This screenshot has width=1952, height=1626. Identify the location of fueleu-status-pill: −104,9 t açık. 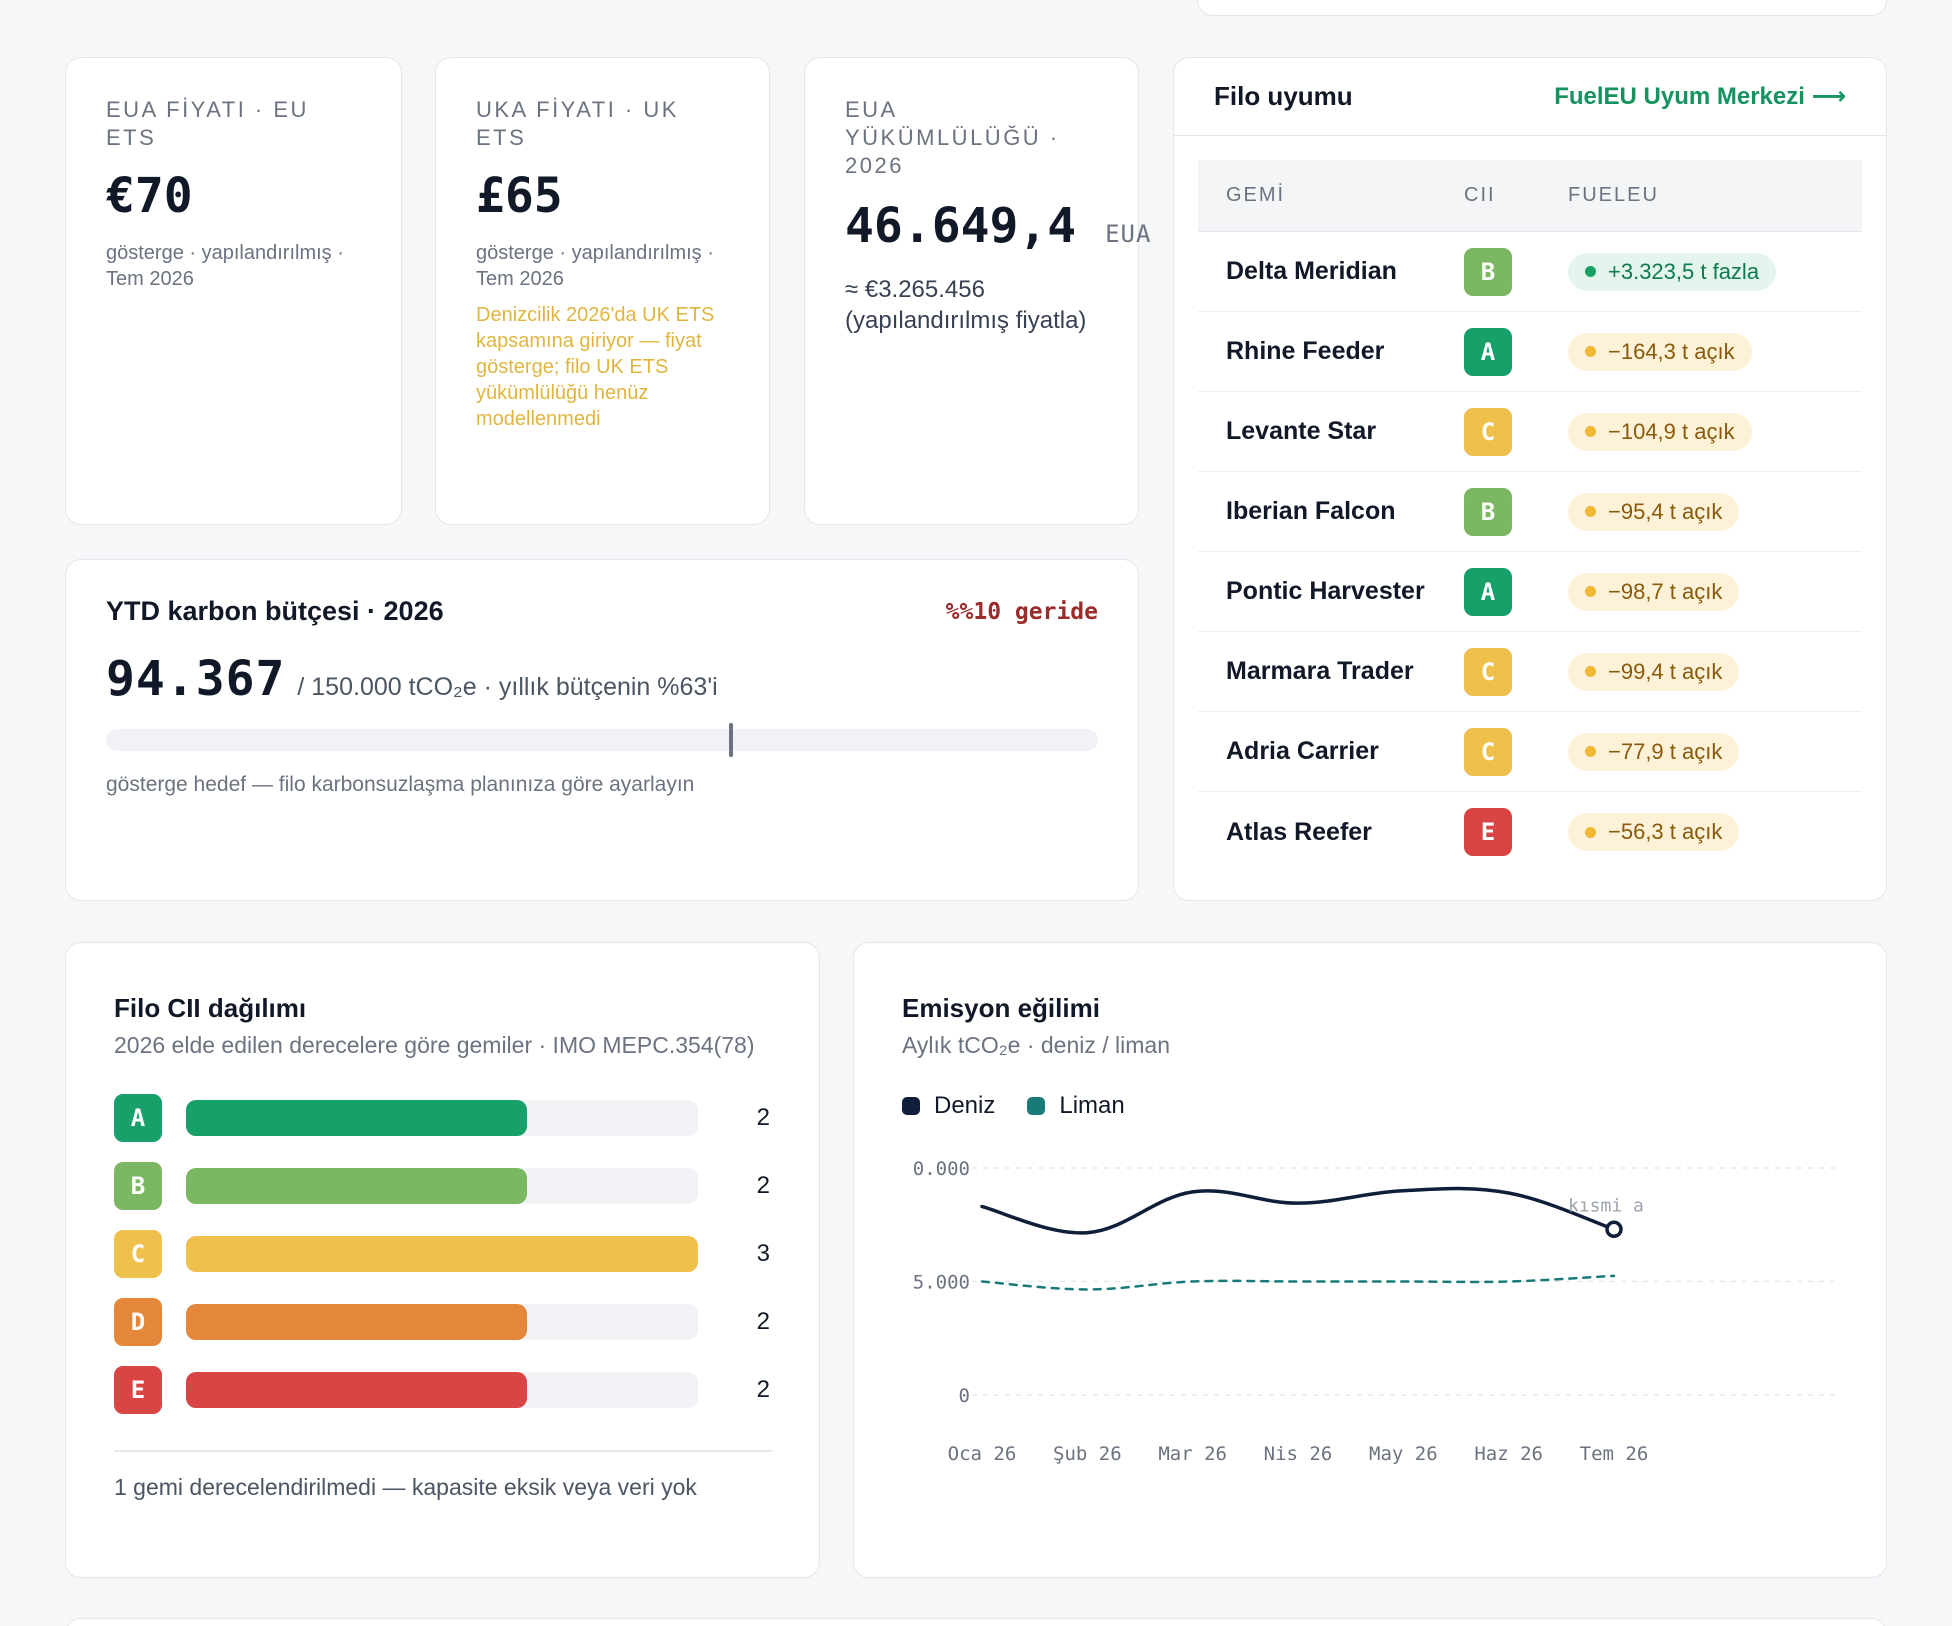
(1660, 431).